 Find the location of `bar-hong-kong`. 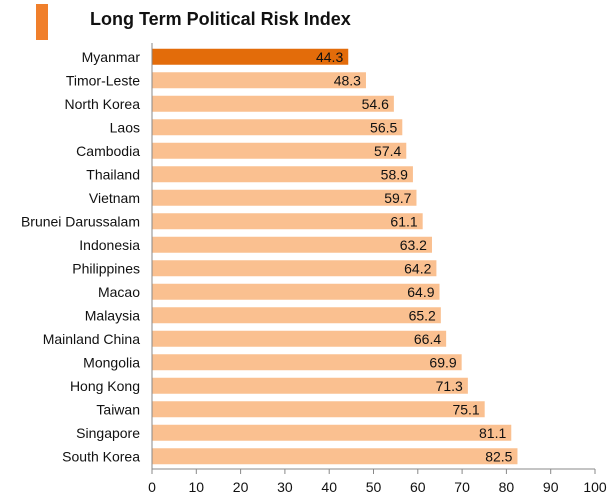

bar-hong-kong is located at coordinates (310, 385).